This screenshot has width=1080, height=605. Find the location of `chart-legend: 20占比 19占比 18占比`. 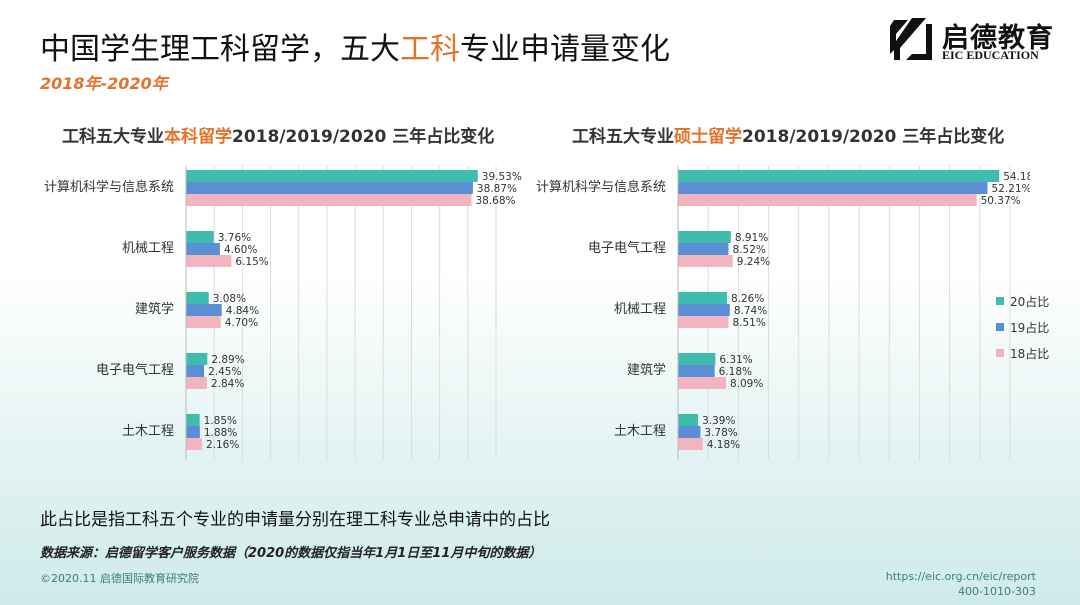

chart-legend: 20占比 19占比 18占比 is located at coordinates (1022, 327).